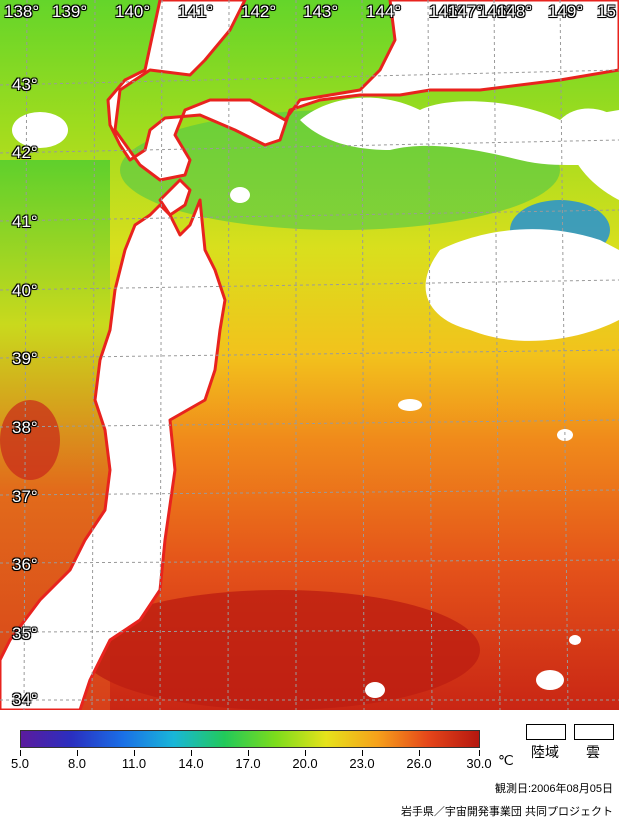 The width and height of the screenshot is (619, 820). I want to click on latitude-label: 43°, so click(25, 84).